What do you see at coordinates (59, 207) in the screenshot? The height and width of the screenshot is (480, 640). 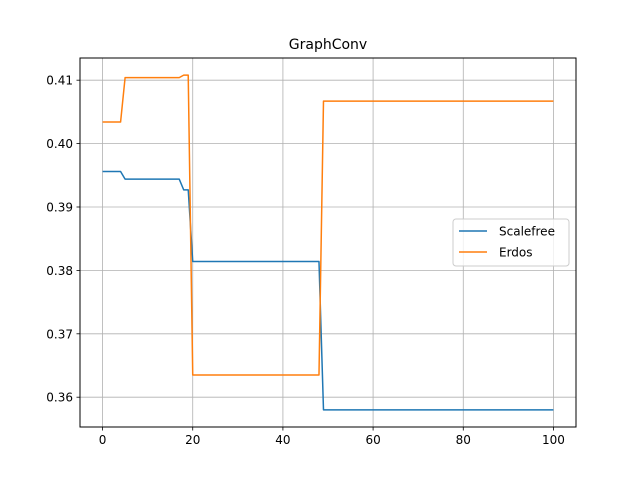 I see `y-tick-label: 0.39` at bounding box center [59, 207].